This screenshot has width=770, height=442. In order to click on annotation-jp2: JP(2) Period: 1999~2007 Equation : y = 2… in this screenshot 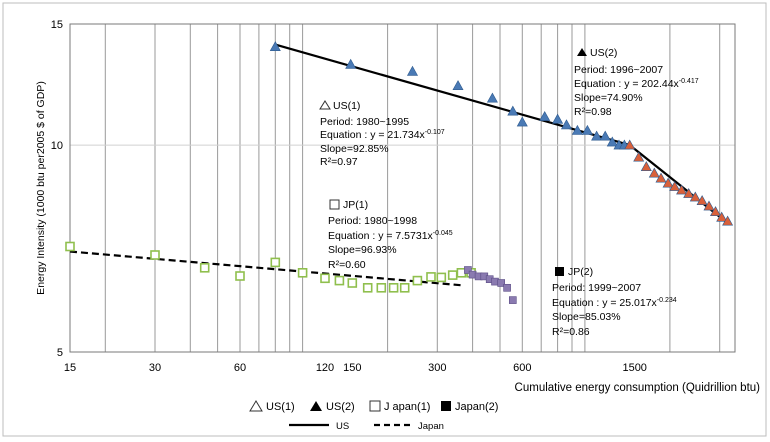, I will do `click(614, 302)`.